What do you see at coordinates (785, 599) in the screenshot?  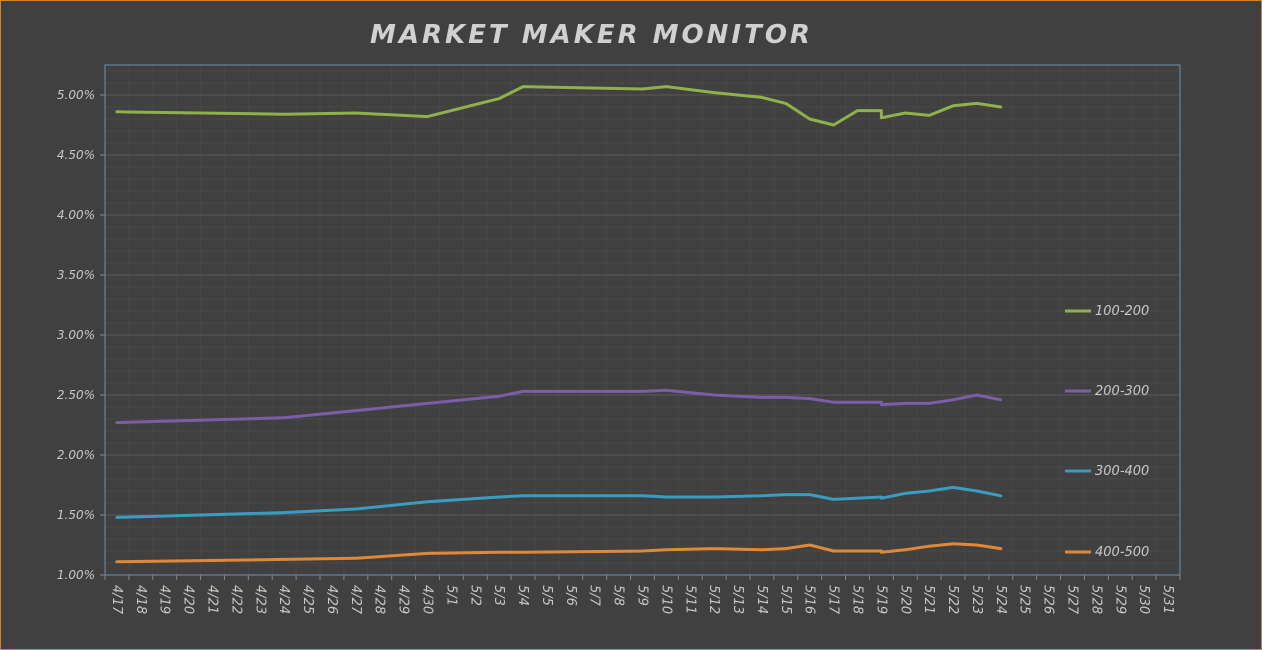 I see `x-tick-label: 5/15` at bounding box center [785, 599].